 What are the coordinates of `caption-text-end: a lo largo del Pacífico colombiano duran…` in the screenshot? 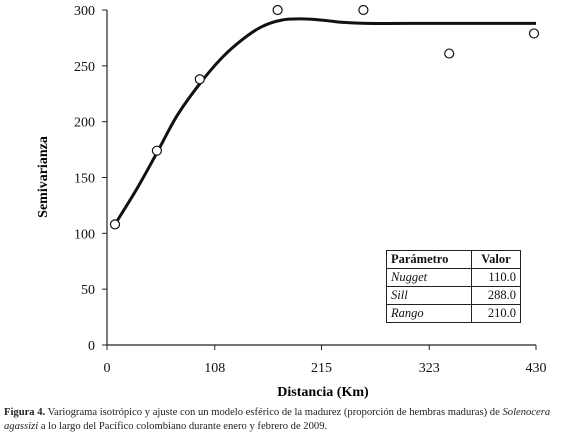 It's located at (184, 426).